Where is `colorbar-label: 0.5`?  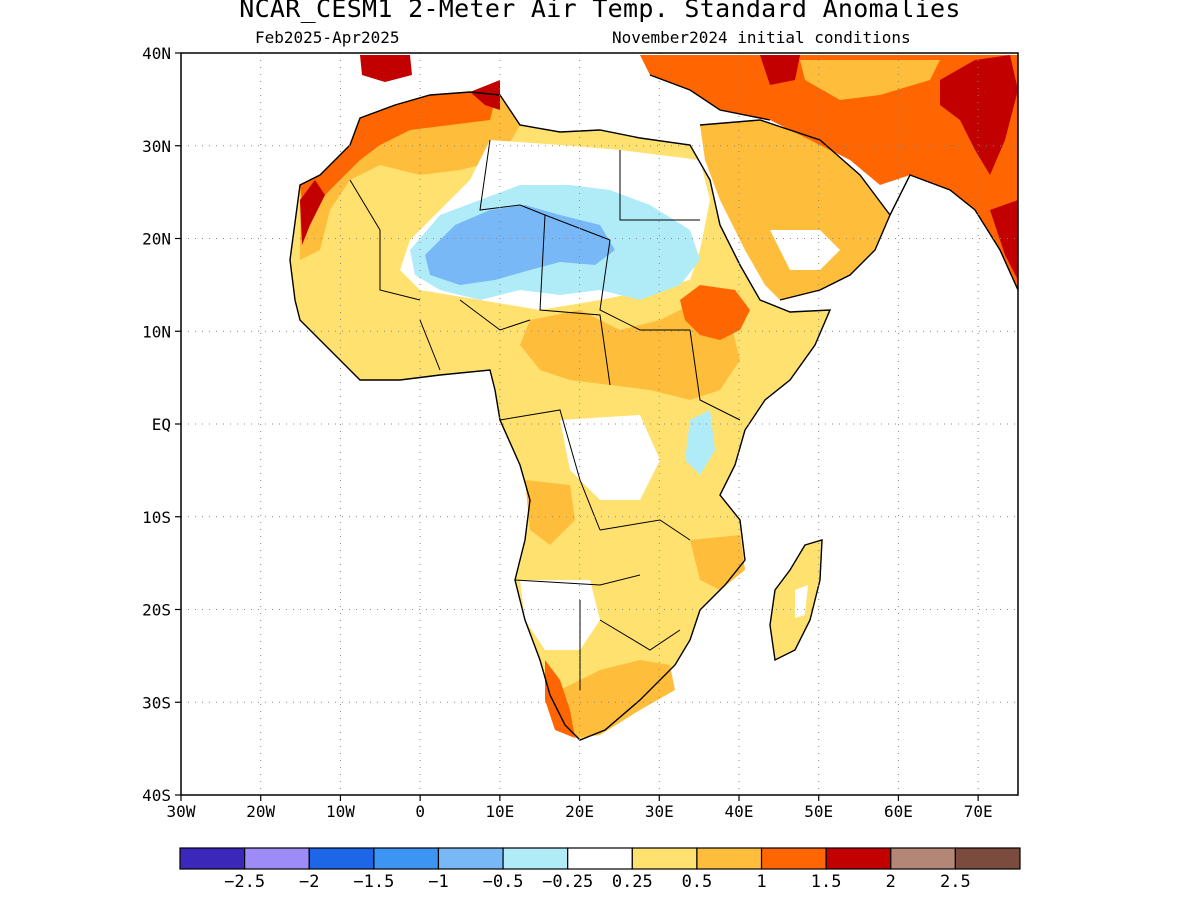 colorbar-label: 0.5 is located at coordinates (697, 882).